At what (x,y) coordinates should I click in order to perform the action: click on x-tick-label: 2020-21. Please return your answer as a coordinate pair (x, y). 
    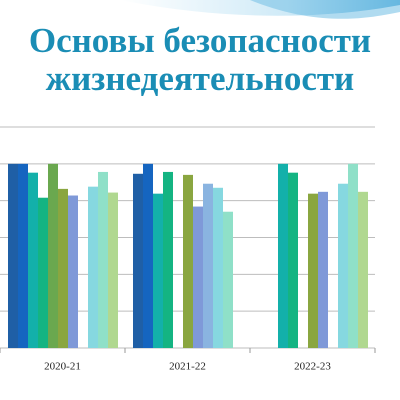
    Looking at the image, I should click on (62, 367).